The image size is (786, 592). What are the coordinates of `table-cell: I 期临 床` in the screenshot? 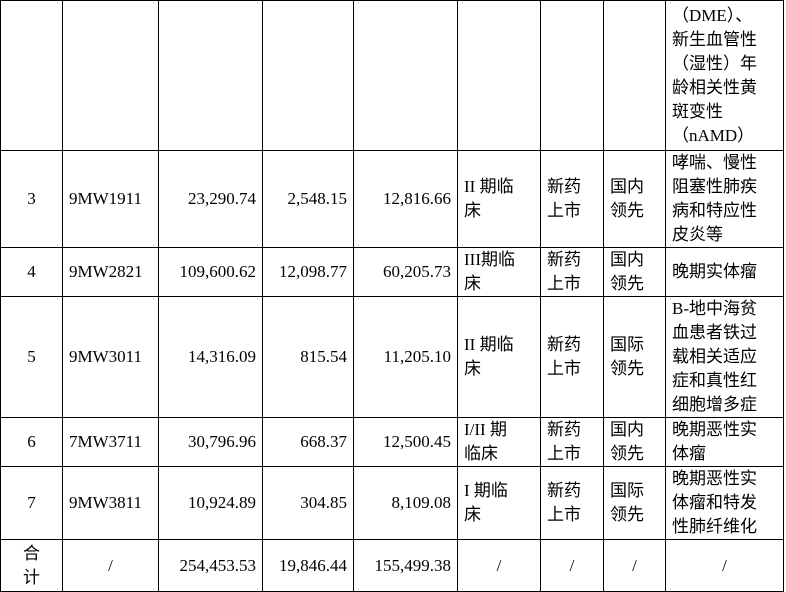 It's located at (499, 503).